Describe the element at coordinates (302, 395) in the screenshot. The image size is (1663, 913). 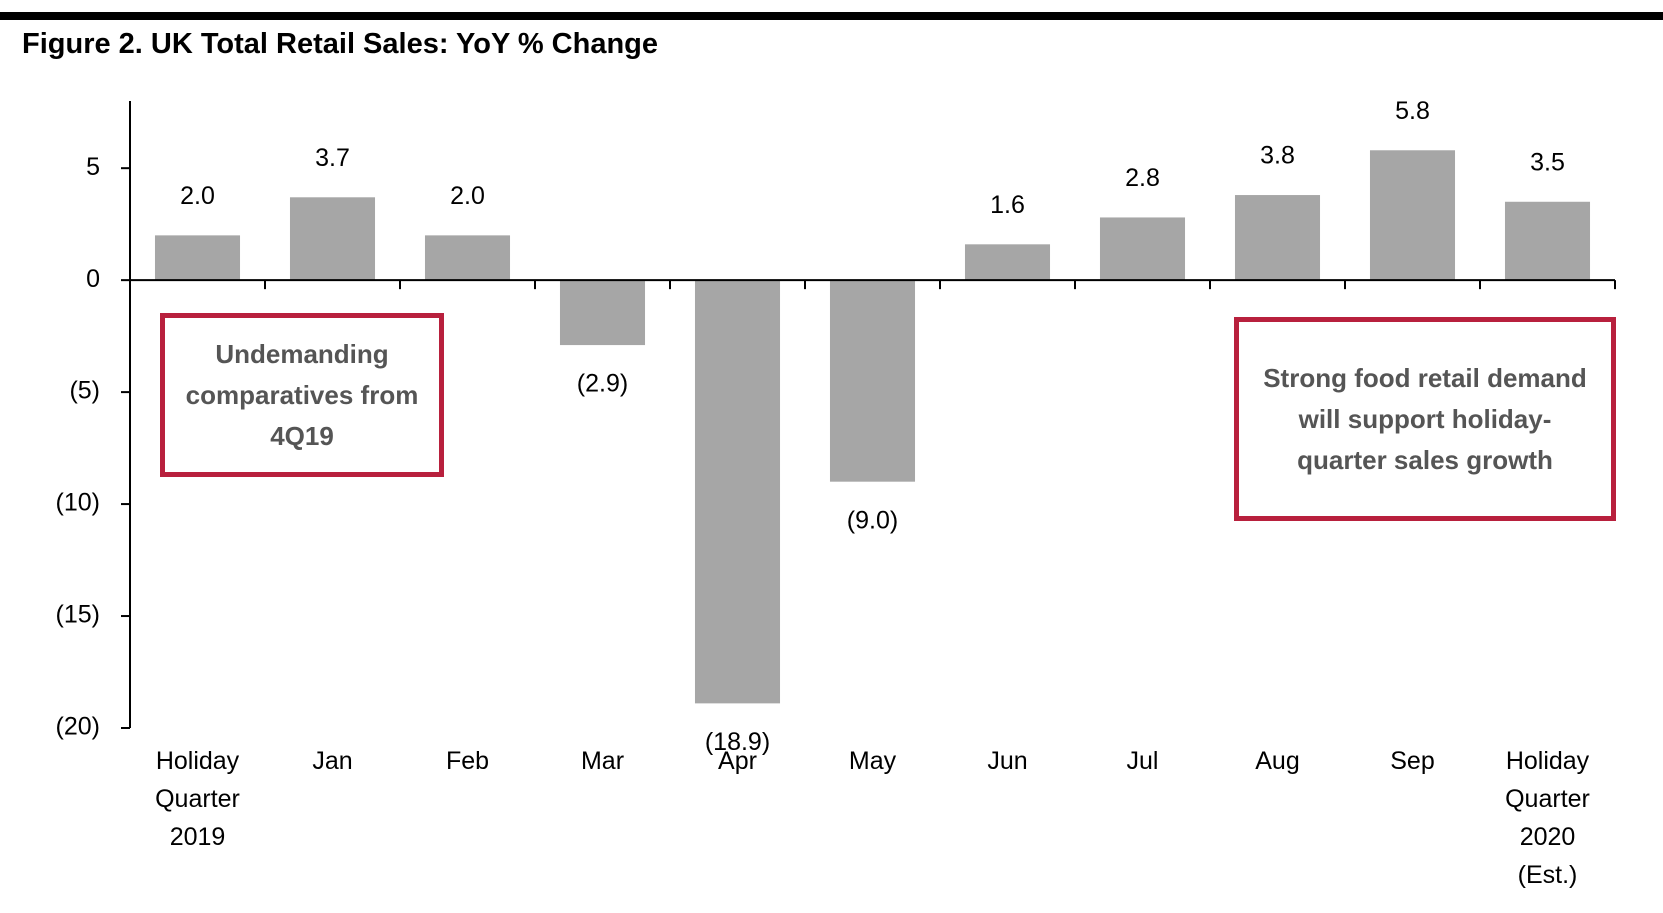
I see `annotation: Undemanding comparatives from 4Q19` at that location.